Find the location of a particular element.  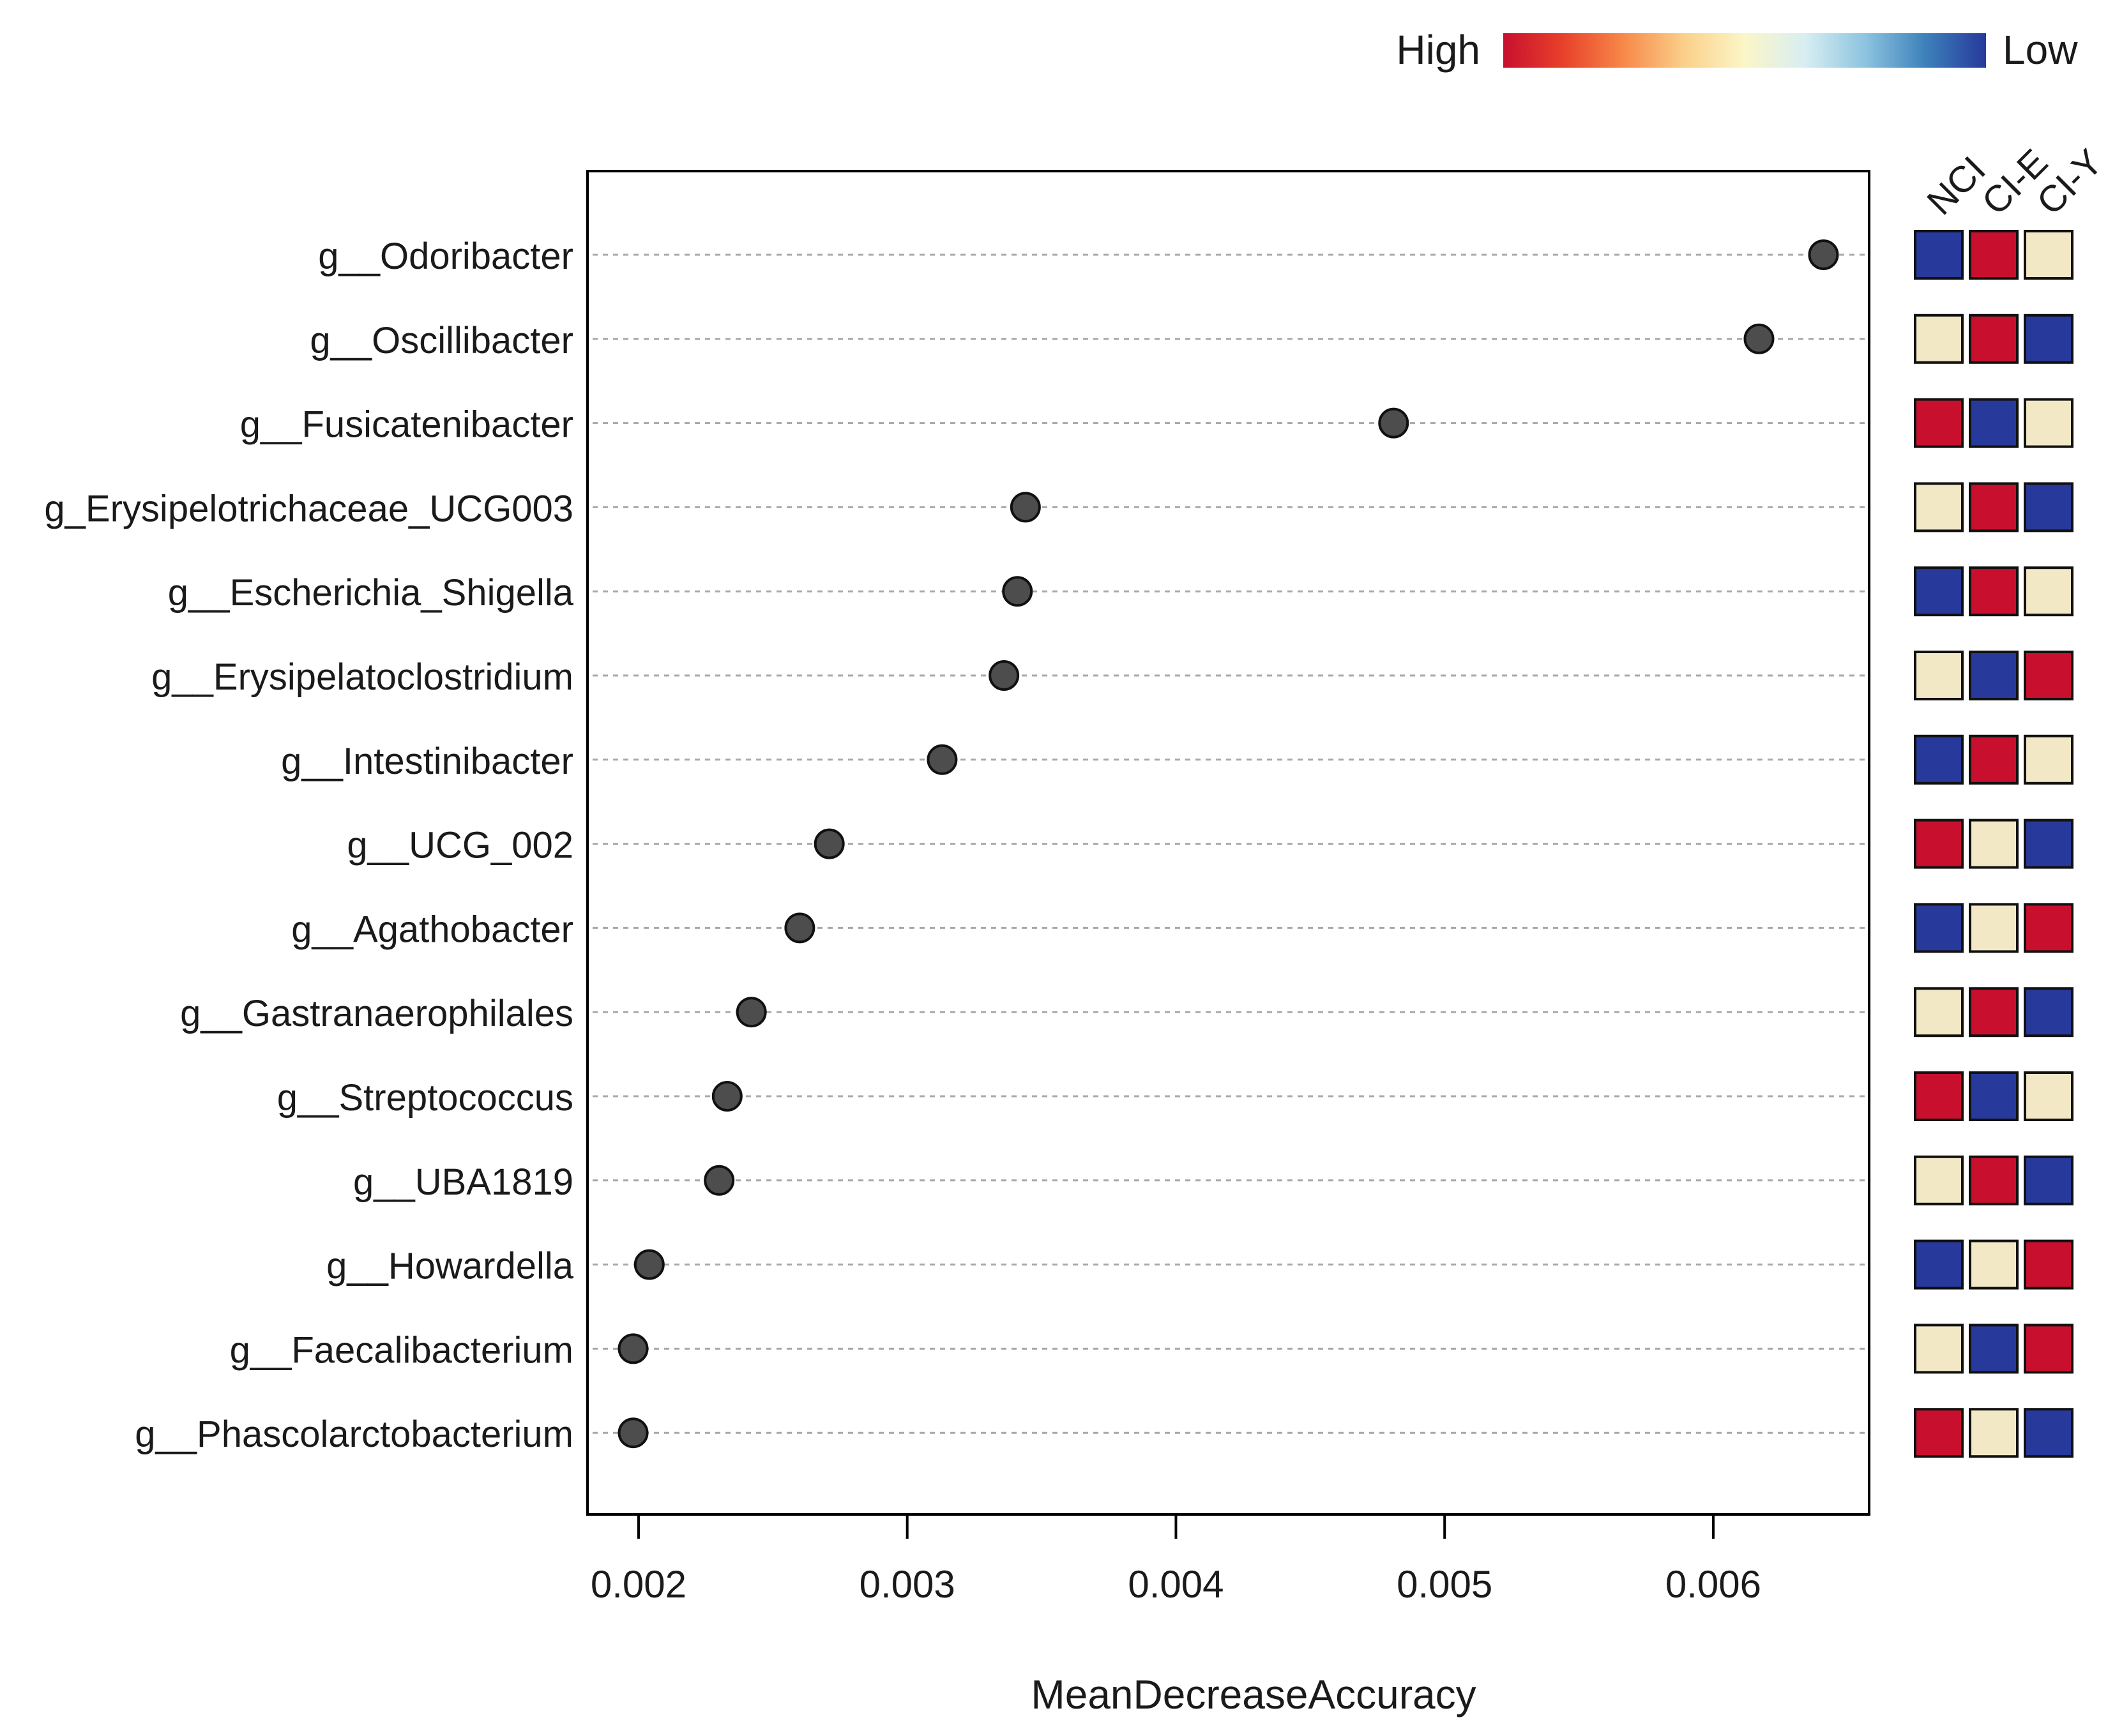

y-tick-label: g__Escherichia_Shigella is located at coordinates (371, 593).